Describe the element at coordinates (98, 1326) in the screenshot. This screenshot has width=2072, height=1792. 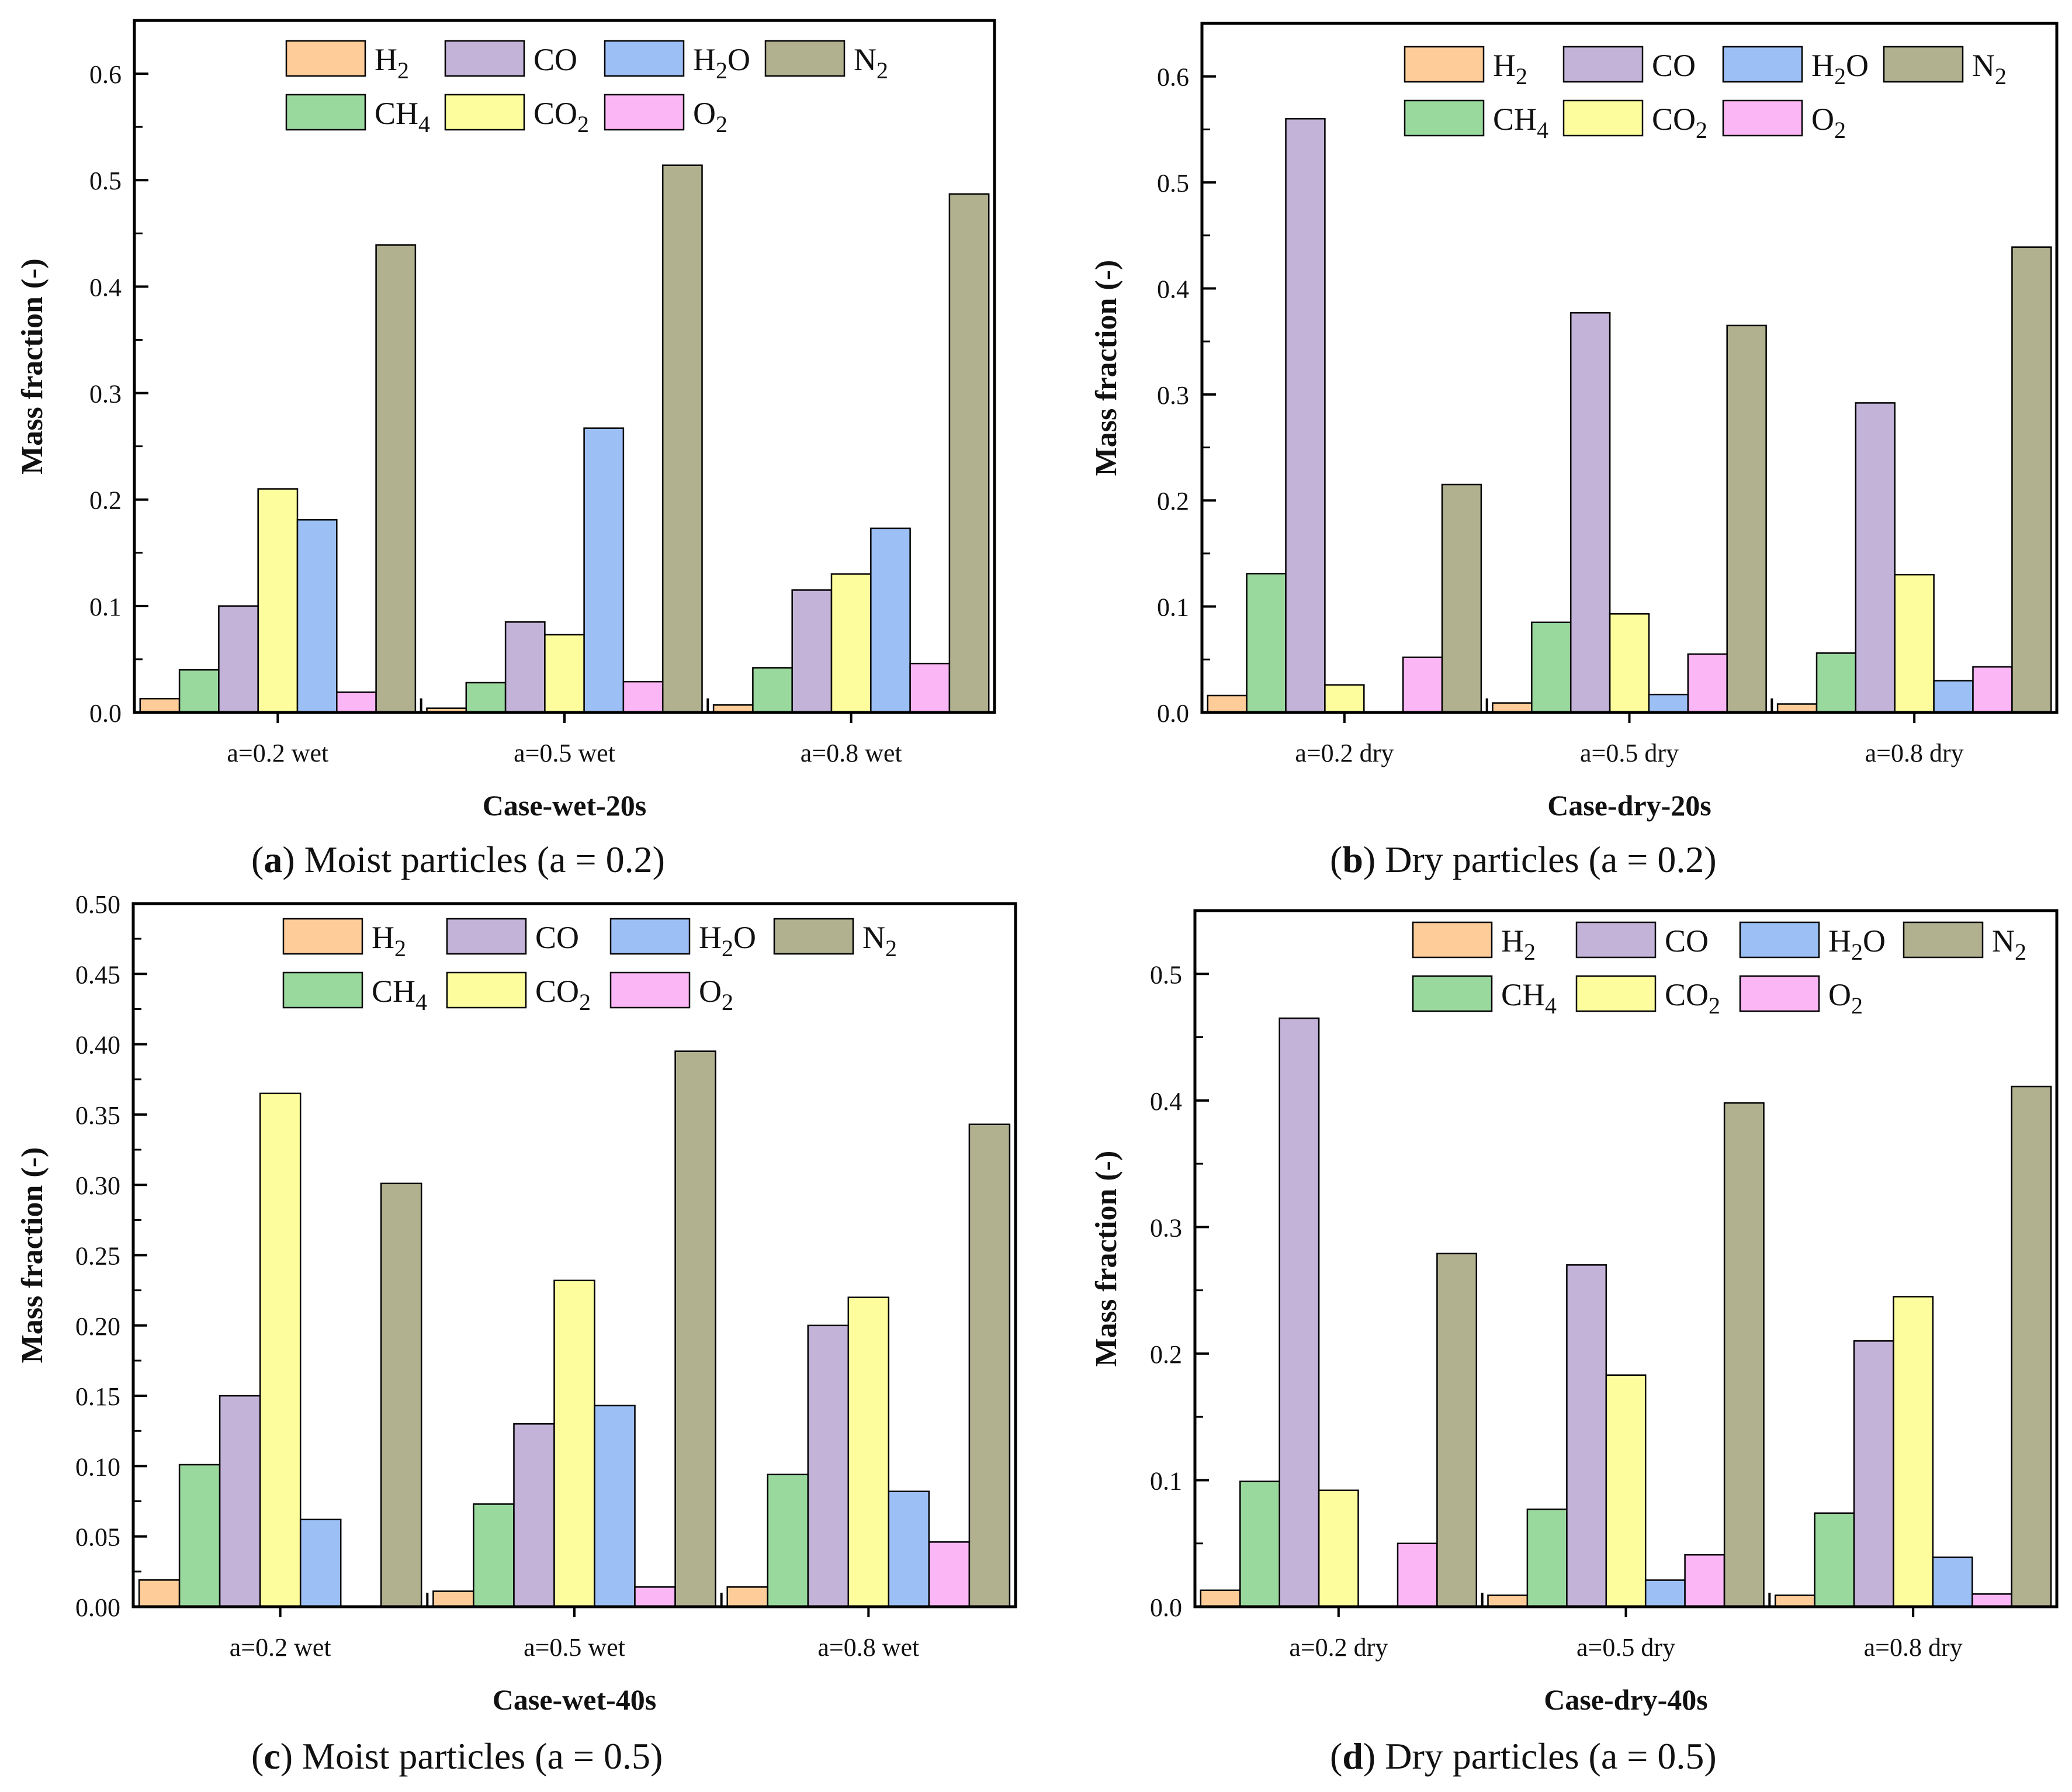
I see `y-tick-label: 0.20` at that location.